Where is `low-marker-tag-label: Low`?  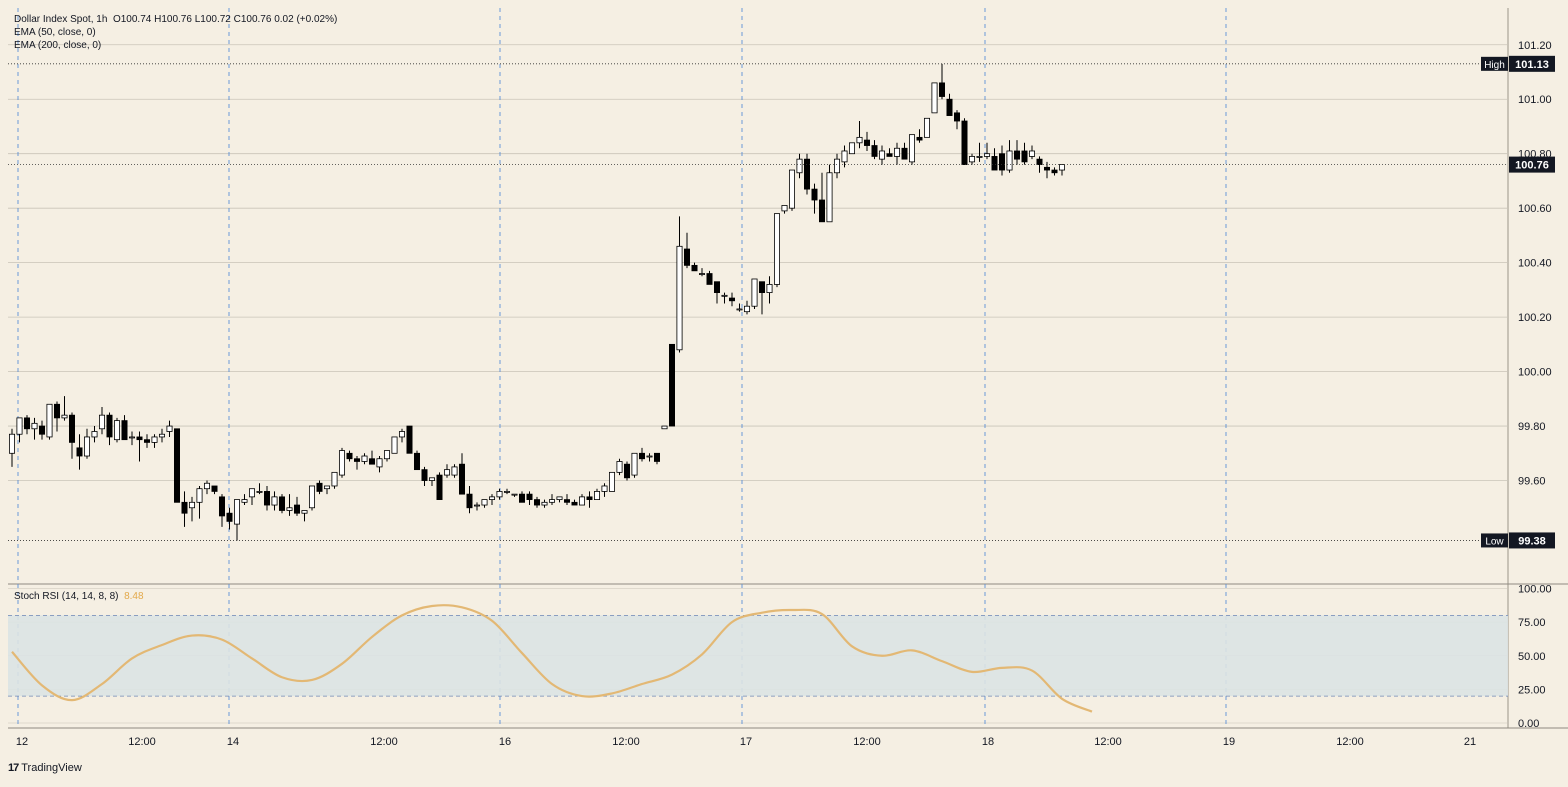
low-marker-tag-label: Low is located at coordinates (1494, 541).